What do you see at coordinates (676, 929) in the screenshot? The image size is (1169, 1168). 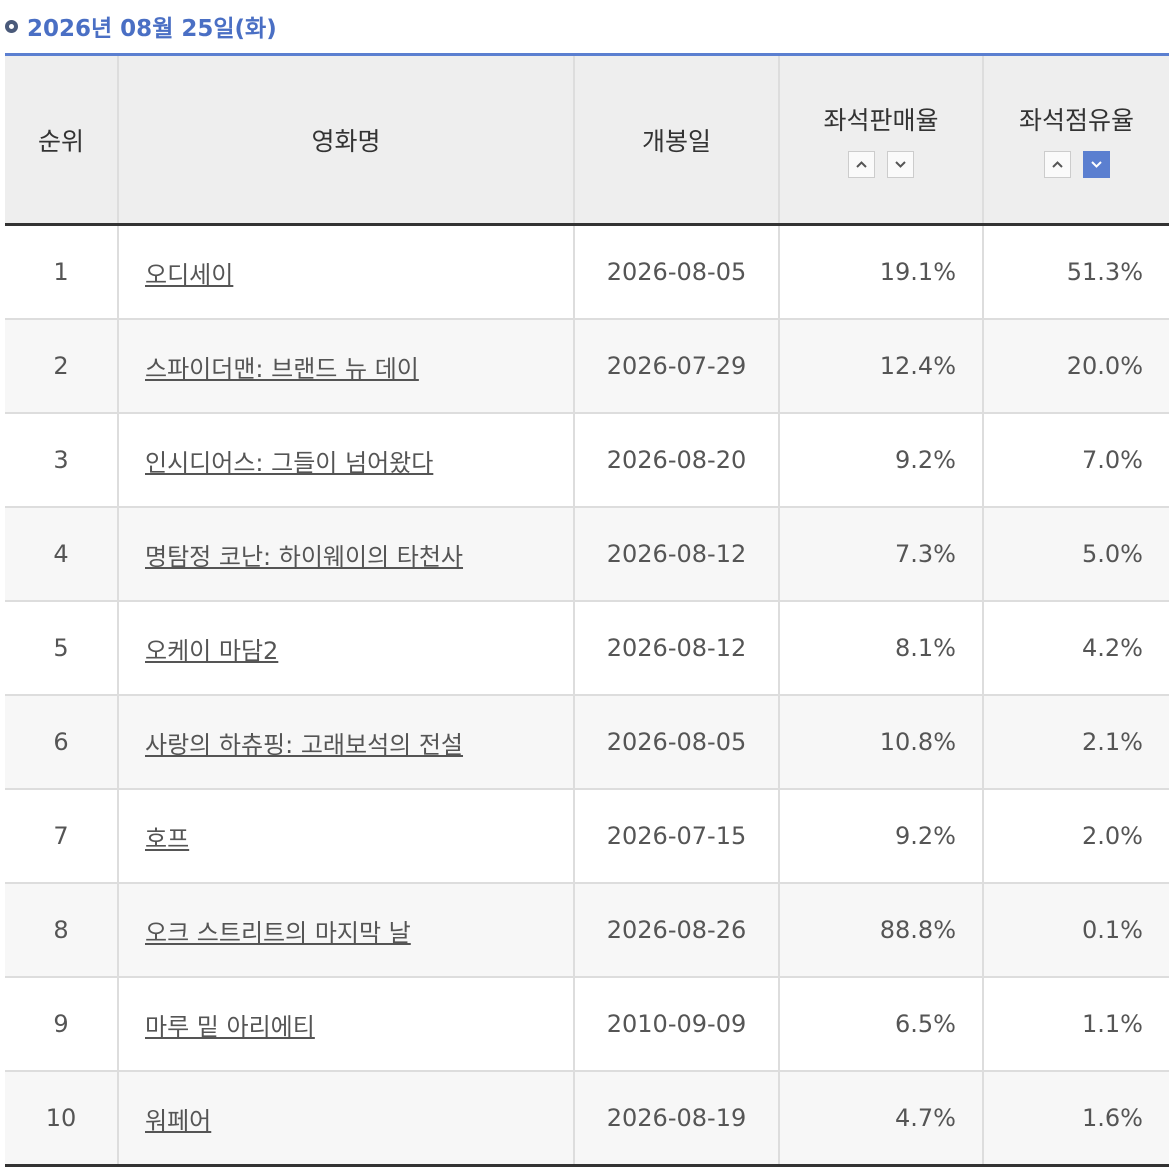 I see `cell: 2026-08-26` at bounding box center [676, 929].